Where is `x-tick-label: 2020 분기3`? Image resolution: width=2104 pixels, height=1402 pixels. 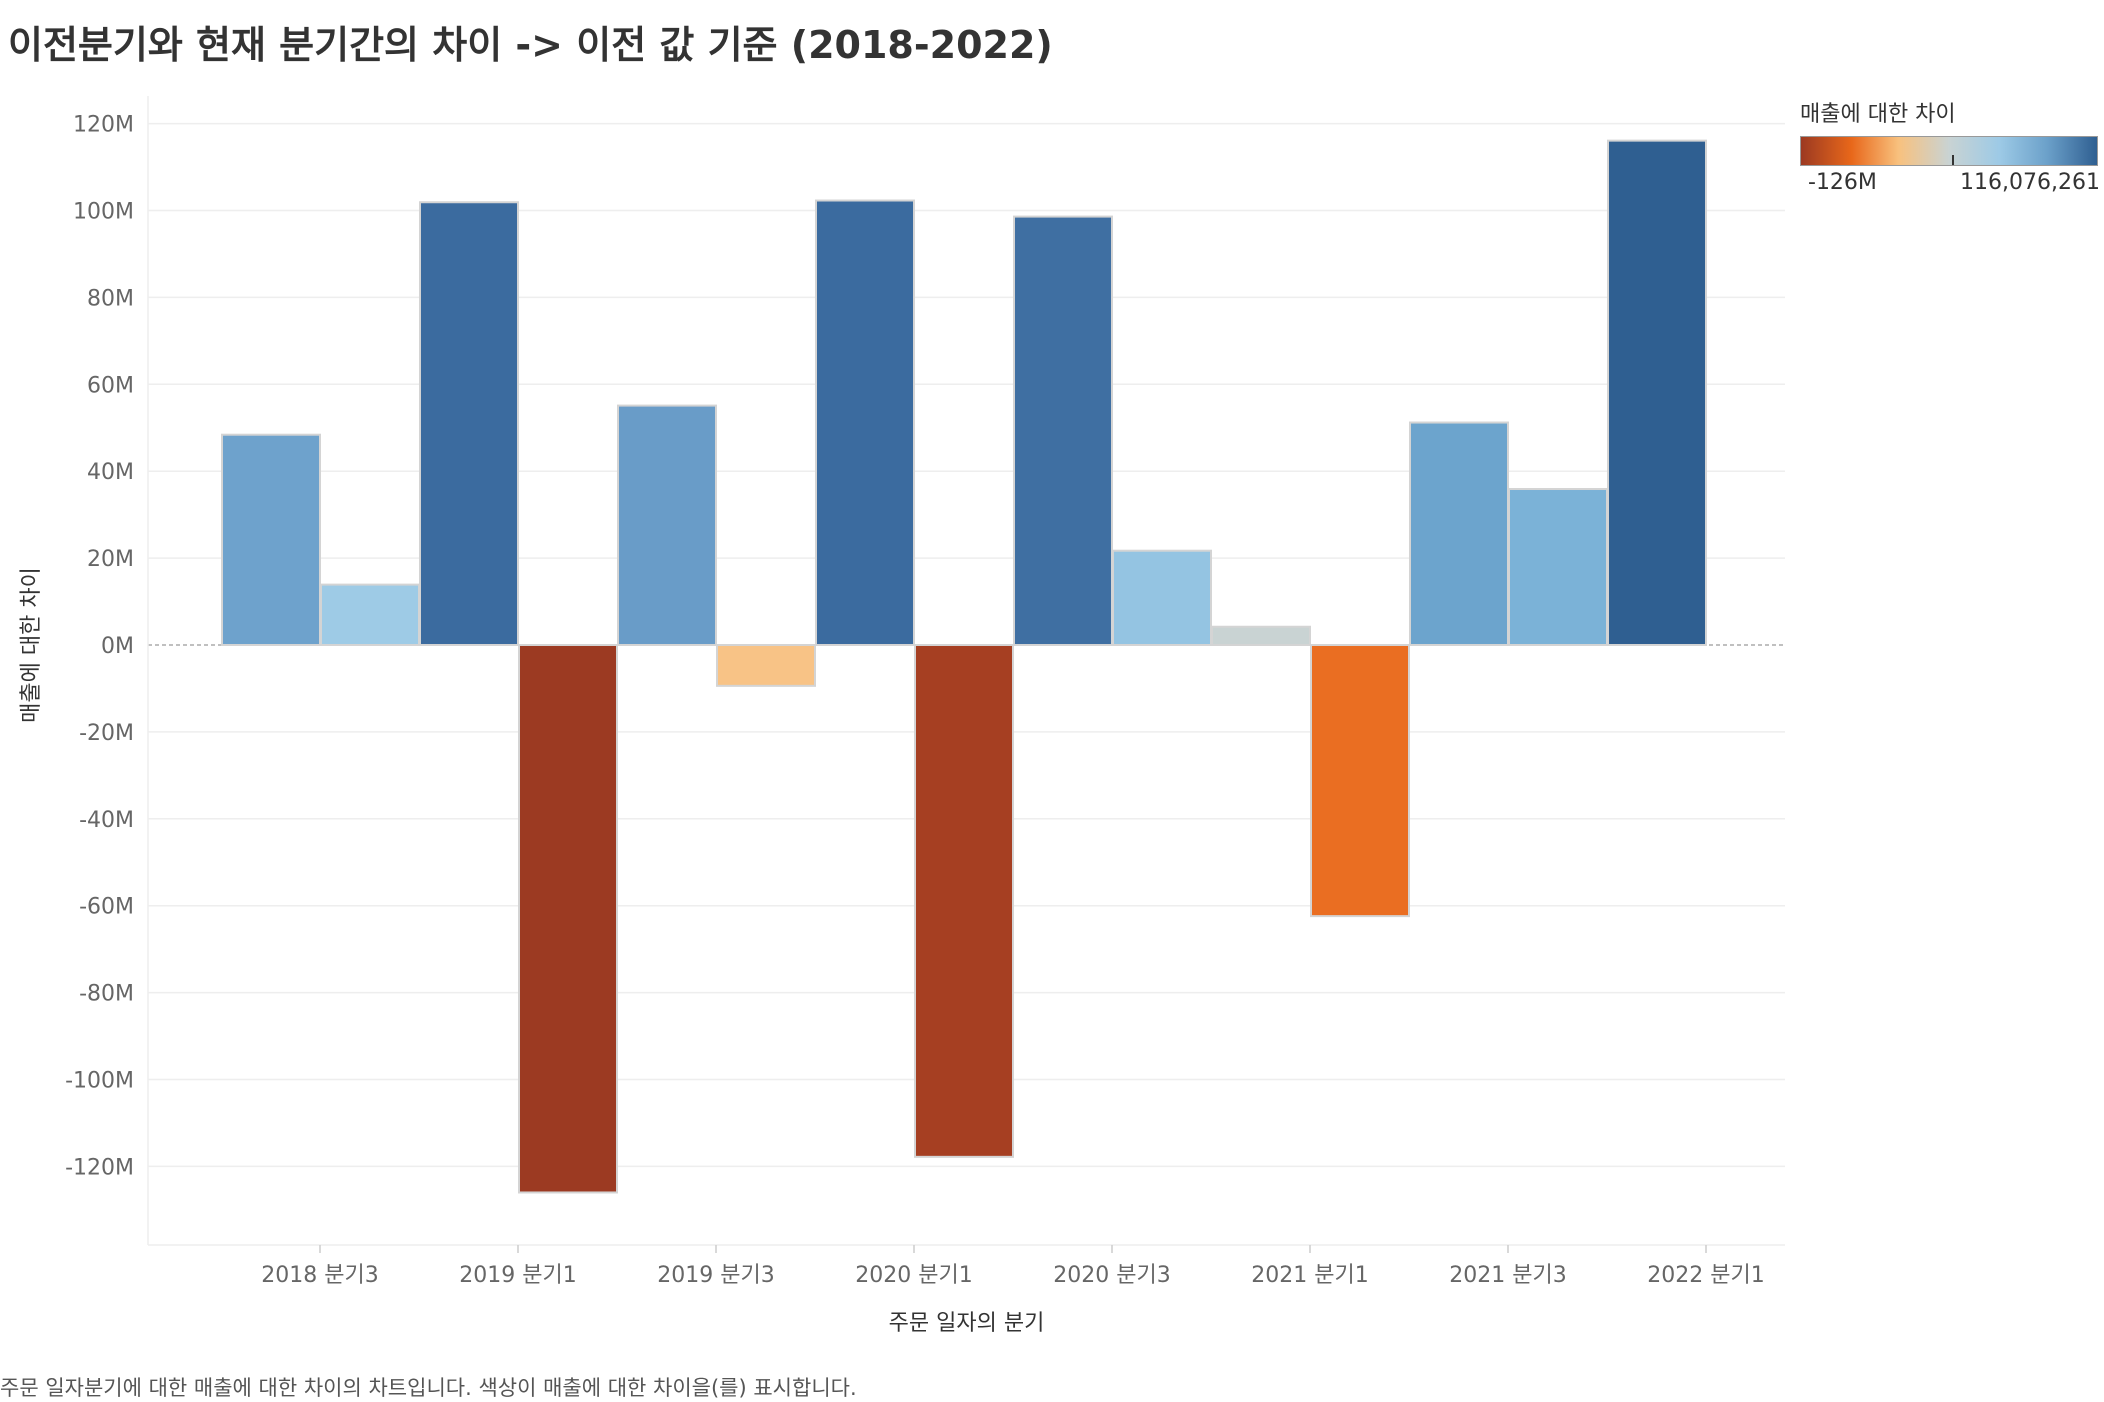
x-tick-label: 2020 분기3 is located at coordinates (1111, 1275).